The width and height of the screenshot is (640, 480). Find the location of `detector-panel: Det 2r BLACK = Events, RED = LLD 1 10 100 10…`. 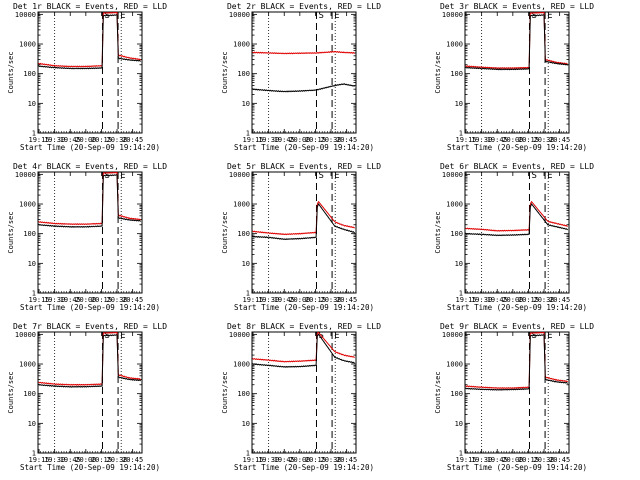

detector-panel: Det 2r BLACK = Events, RED = LLD 1 10 100 10… is located at coordinates (301, 77).